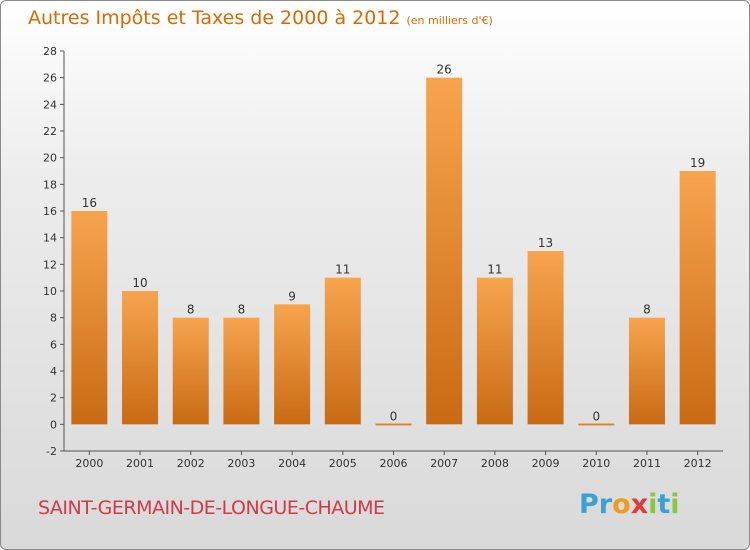 This screenshot has height=550, width=750. What do you see at coordinates (51, 451) in the screenshot?
I see `y-tick-label: -2` at bounding box center [51, 451].